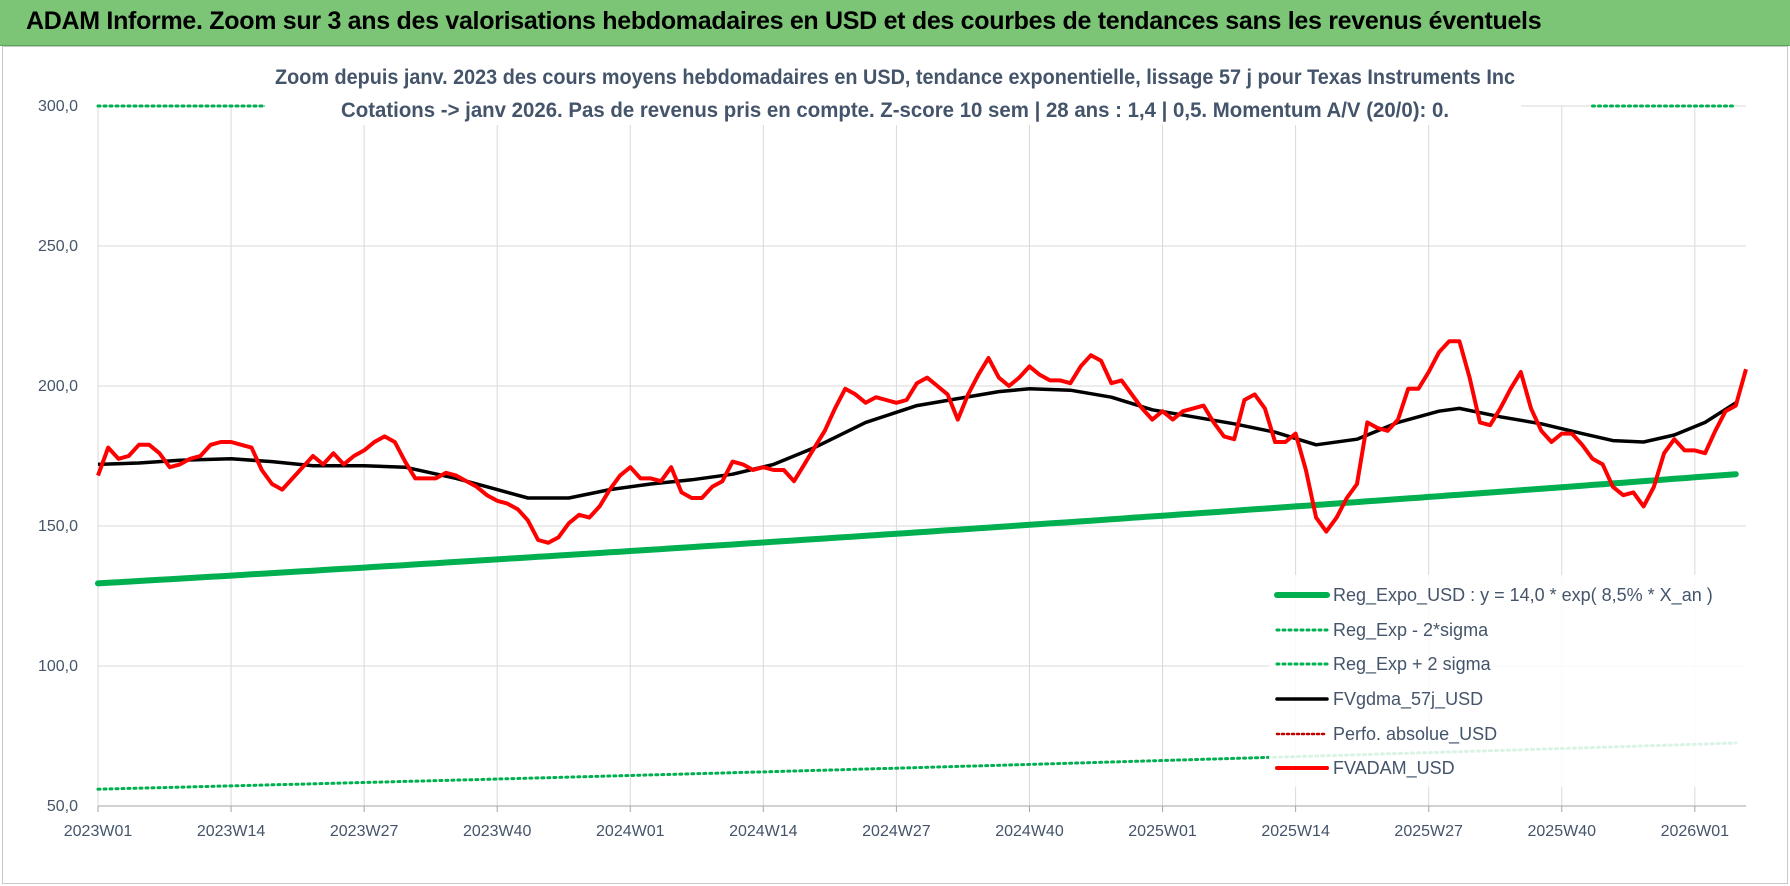 The height and width of the screenshot is (886, 1790). What do you see at coordinates (896, 831) in the screenshot?
I see `x-tick-label: 2024W27` at bounding box center [896, 831].